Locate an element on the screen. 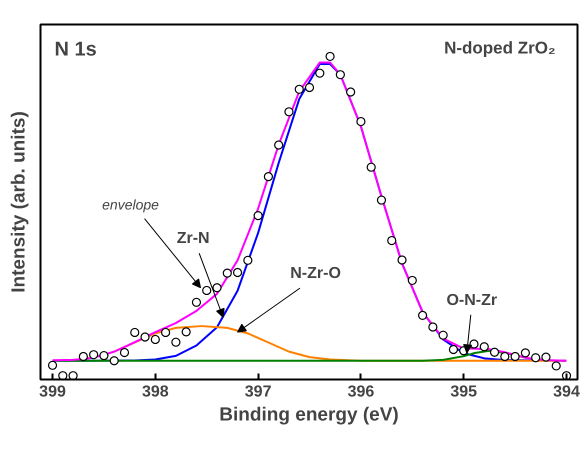 Image resolution: width=586 pixels, height=459 pixels. x-tick-label: 394 is located at coordinates (566, 392).